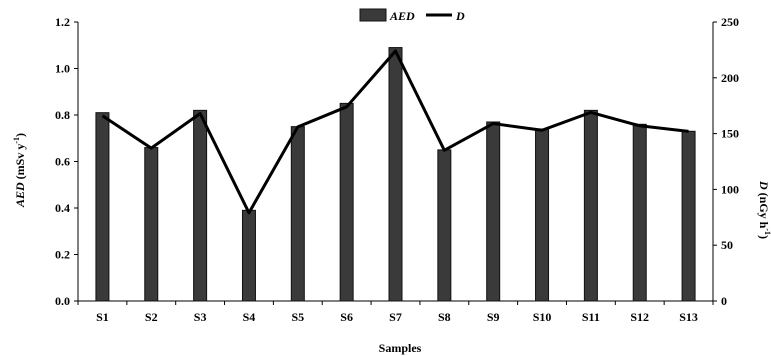 The image size is (771, 356). What do you see at coordinates (62, 22) in the screenshot?
I see `y-left-tick-label: 1.2` at bounding box center [62, 22].